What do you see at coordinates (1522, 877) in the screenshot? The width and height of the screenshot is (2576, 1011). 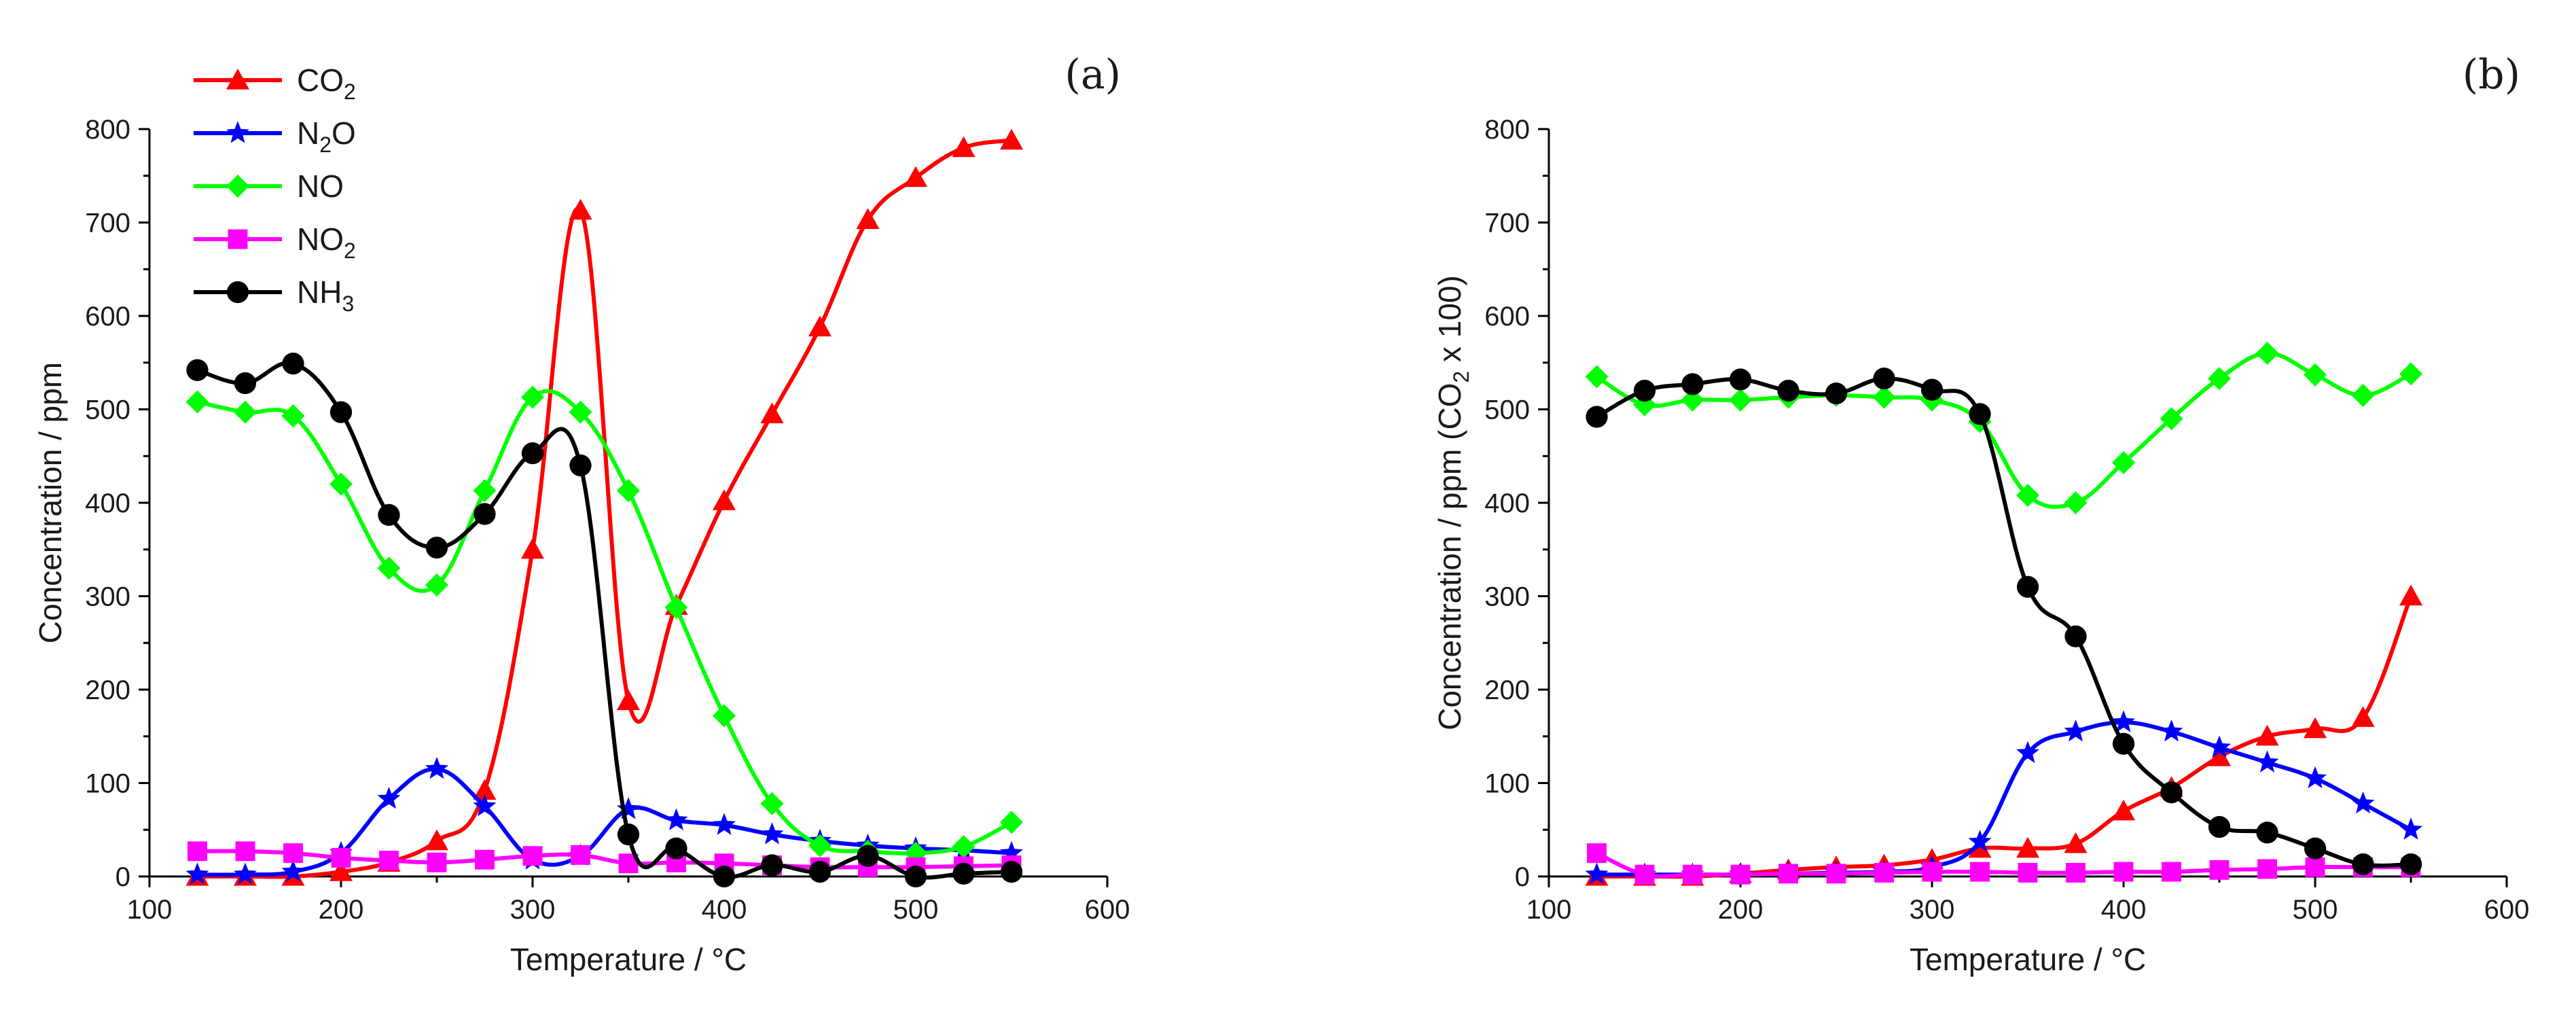 I see `y-tick-label: 0` at bounding box center [1522, 877].